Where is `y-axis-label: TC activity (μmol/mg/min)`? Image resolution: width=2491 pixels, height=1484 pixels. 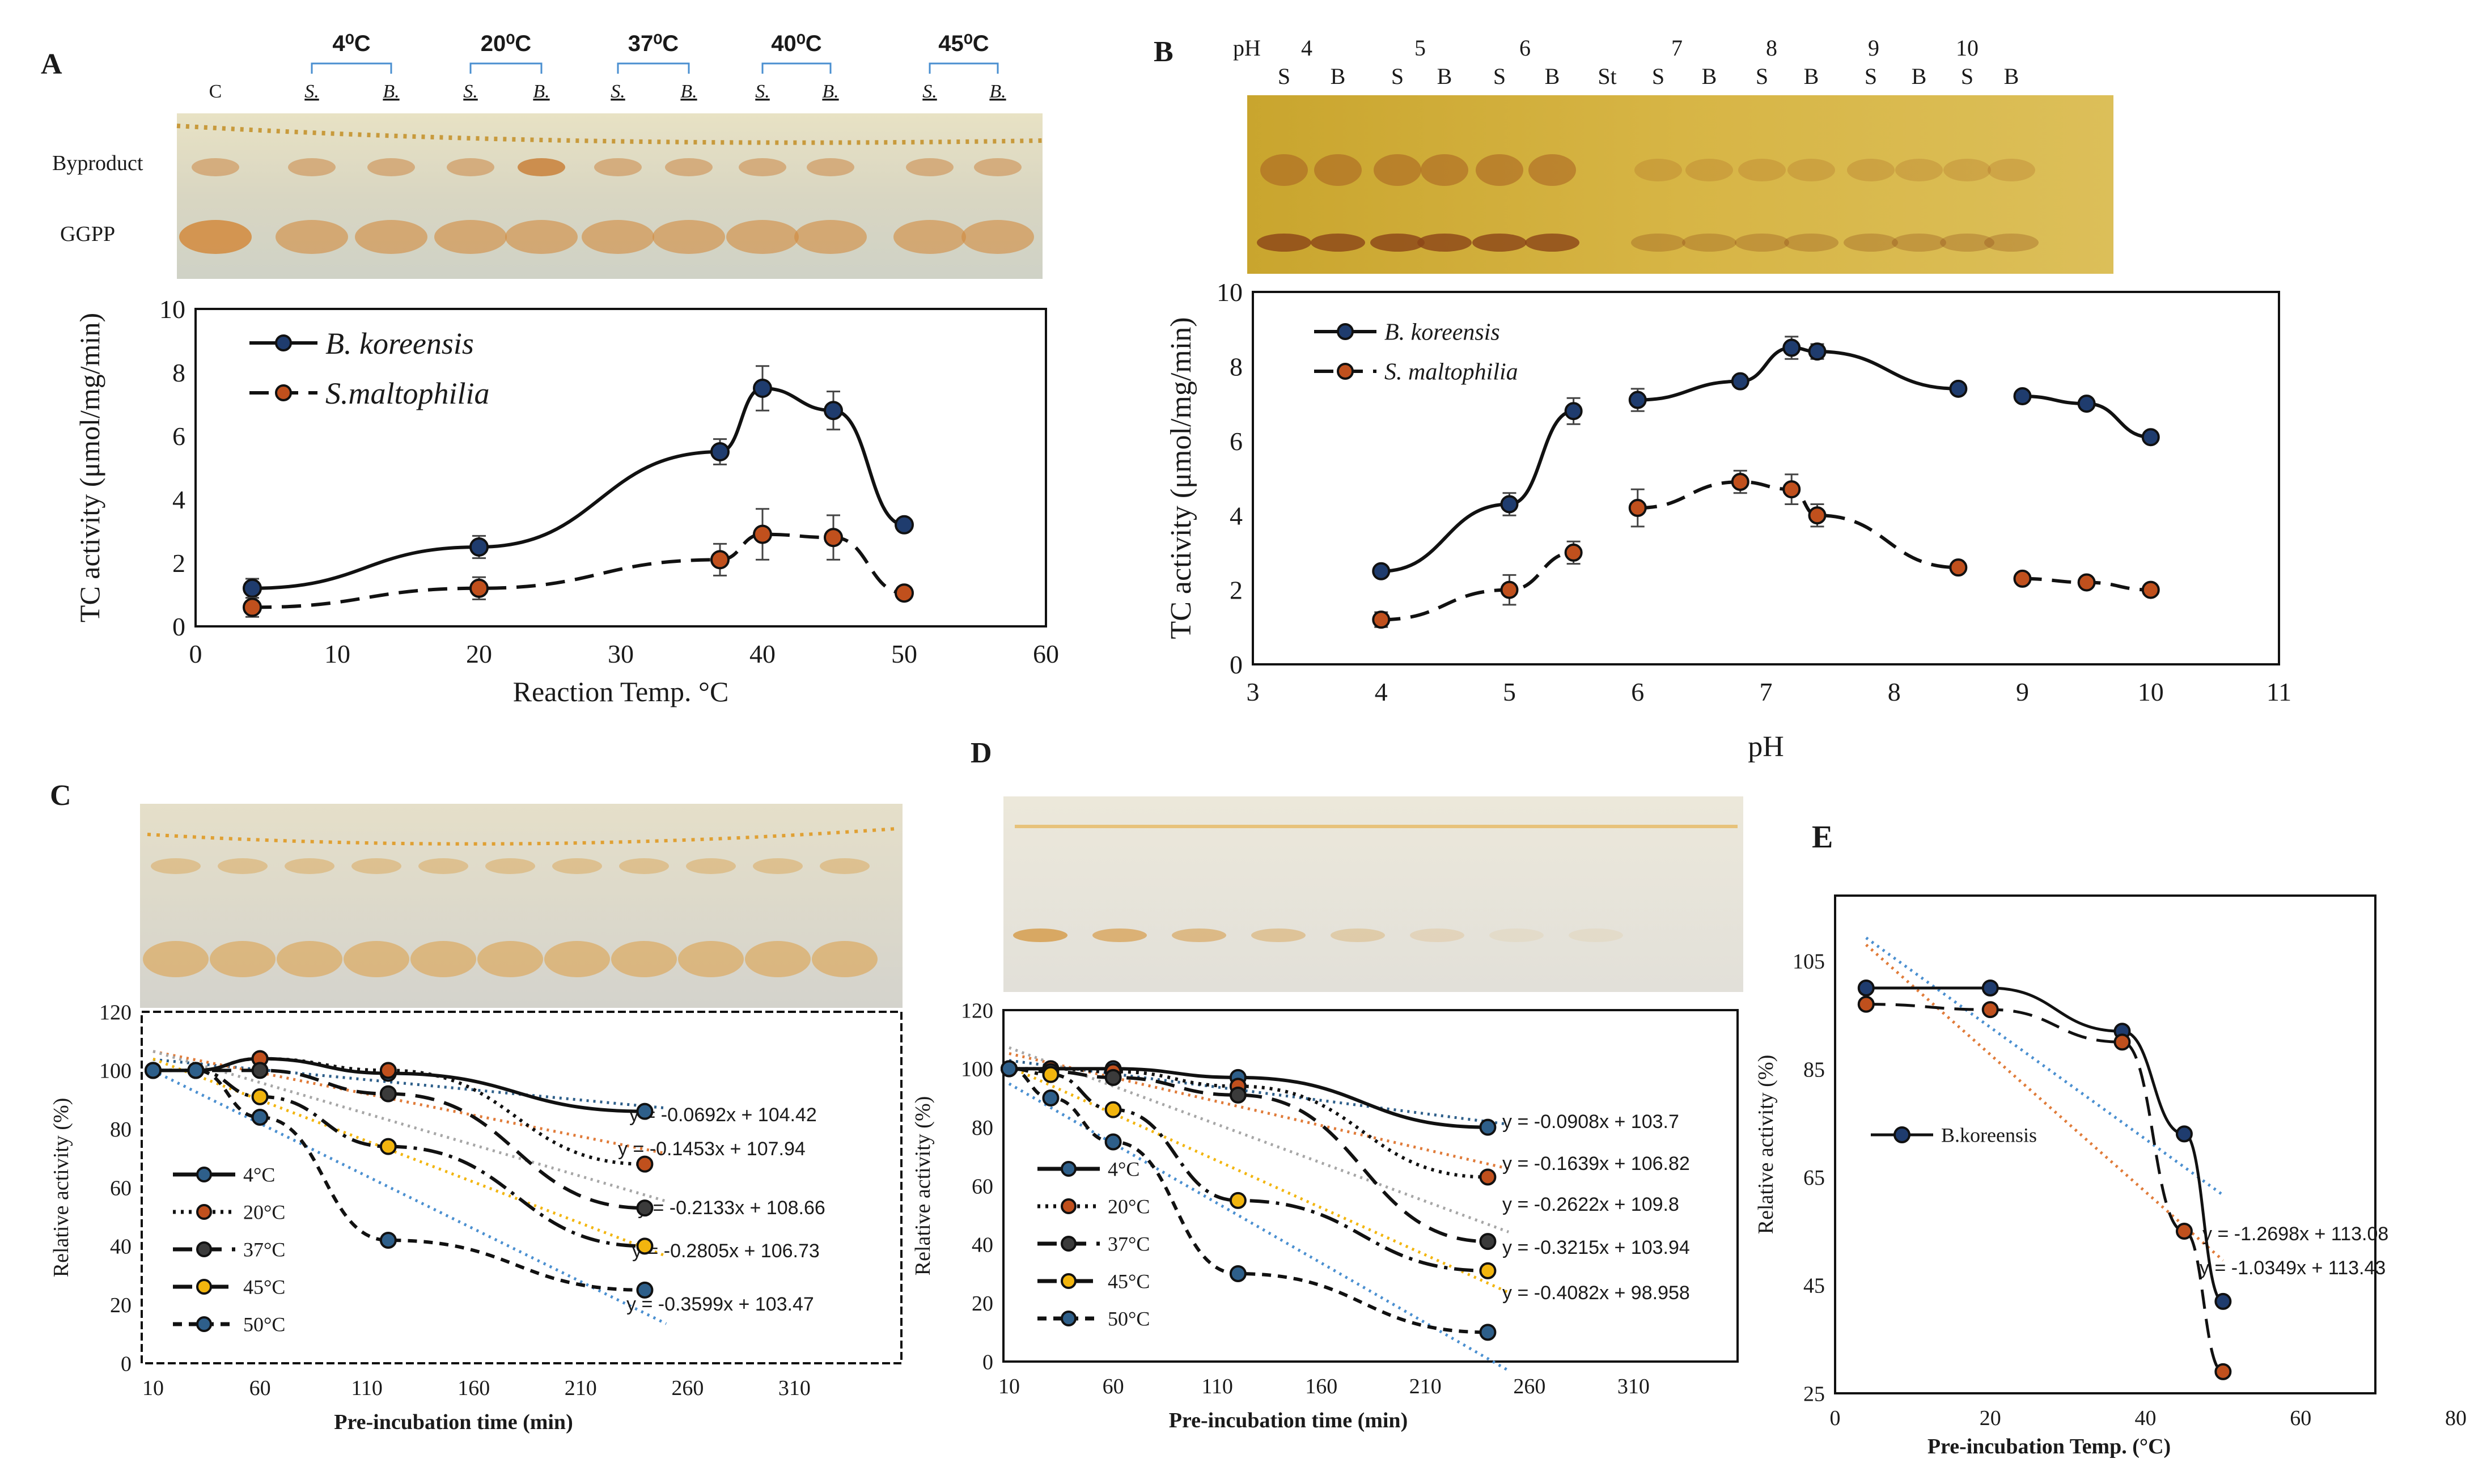 y-axis-label: TC activity (μmol/mg/min) is located at coordinates (1181, 478).